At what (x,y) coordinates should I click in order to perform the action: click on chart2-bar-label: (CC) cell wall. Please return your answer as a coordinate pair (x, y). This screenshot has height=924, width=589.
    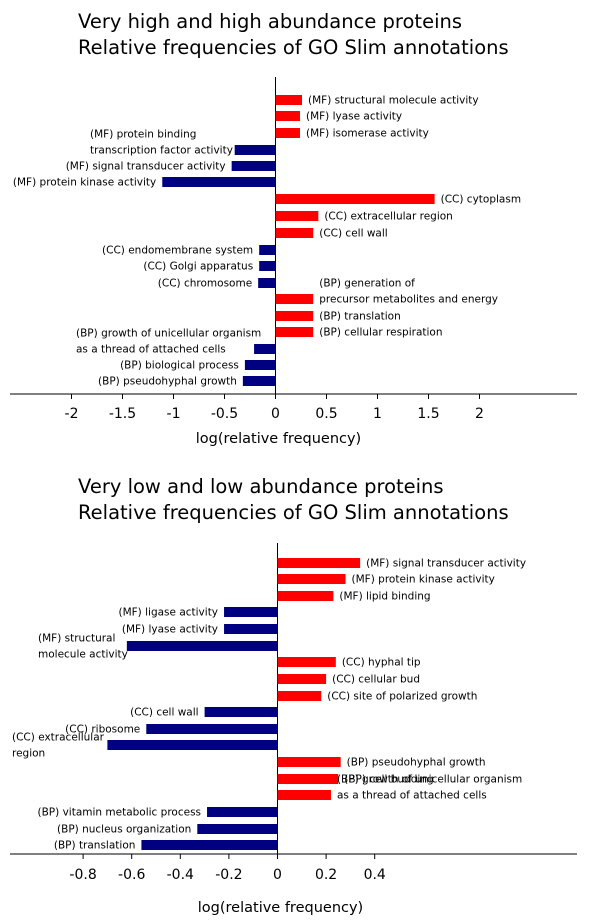
    Looking at the image, I should click on (164, 713).